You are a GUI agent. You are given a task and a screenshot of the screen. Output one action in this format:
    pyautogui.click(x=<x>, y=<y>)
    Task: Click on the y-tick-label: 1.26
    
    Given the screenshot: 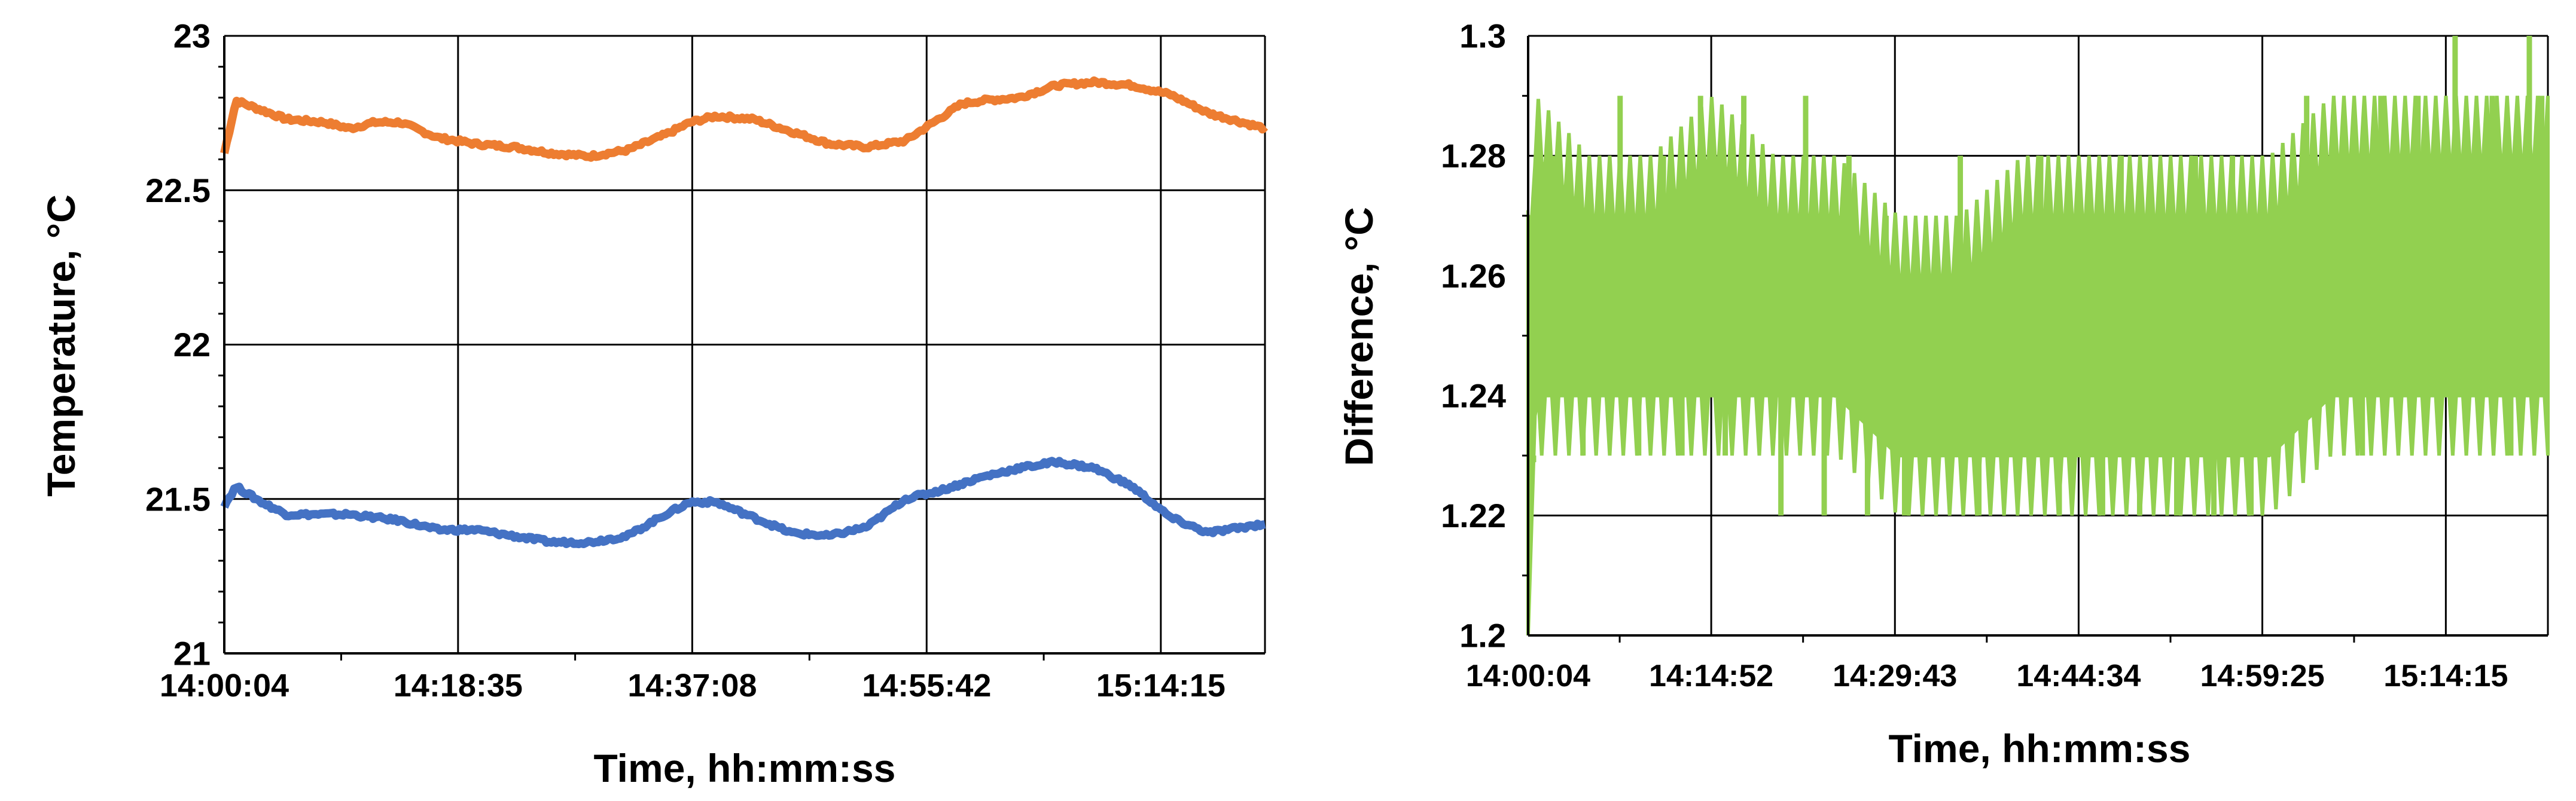 What is the action you would take?
    pyautogui.click(x=1474, y=276)
    